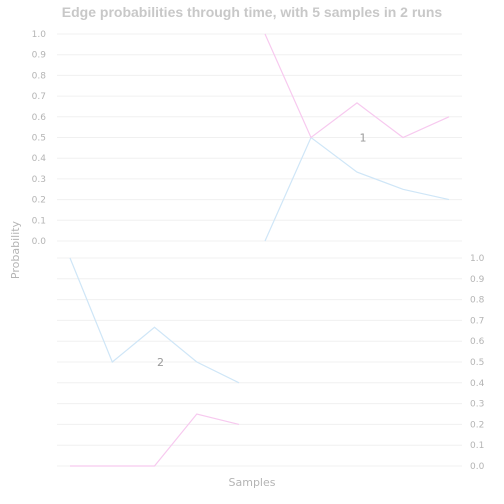  Describe the element at coordinates (363, 138) in the screenshot. I see `panel-label: 1` at that location.